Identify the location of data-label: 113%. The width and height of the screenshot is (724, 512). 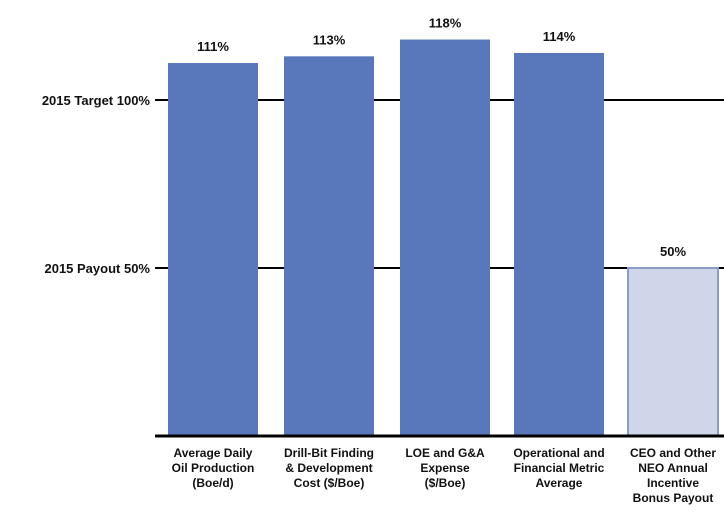
(329, 39).